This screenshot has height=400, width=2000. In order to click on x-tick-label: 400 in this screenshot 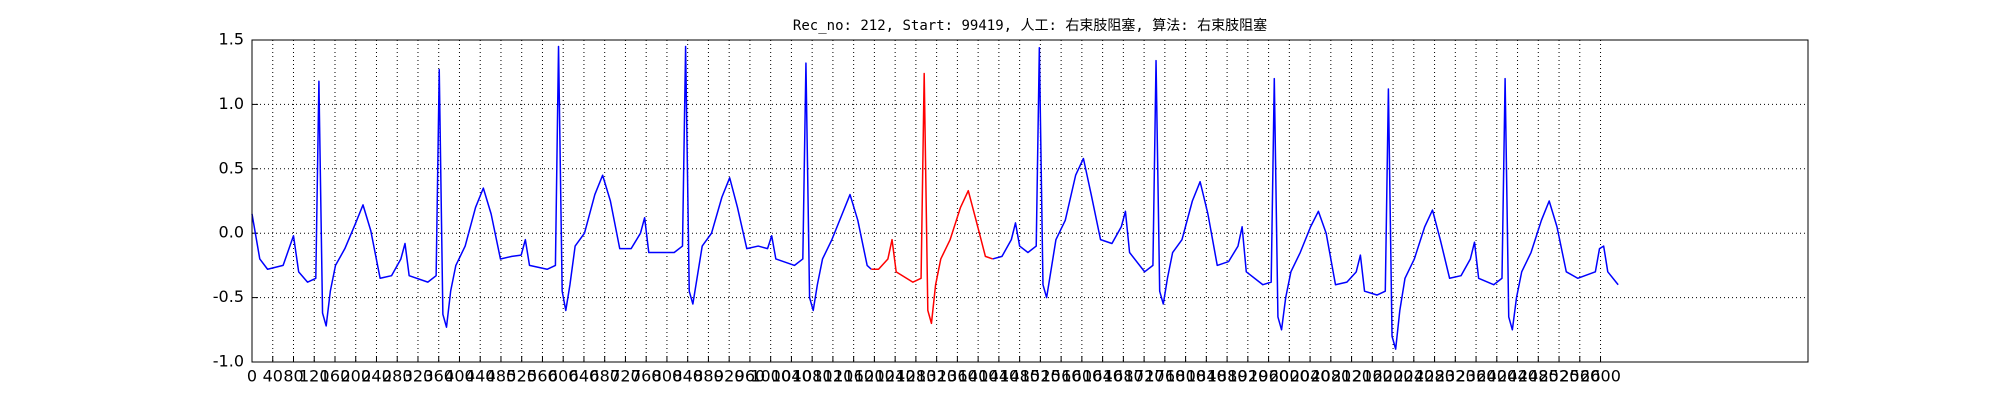, I will do `click(459, 376)`.